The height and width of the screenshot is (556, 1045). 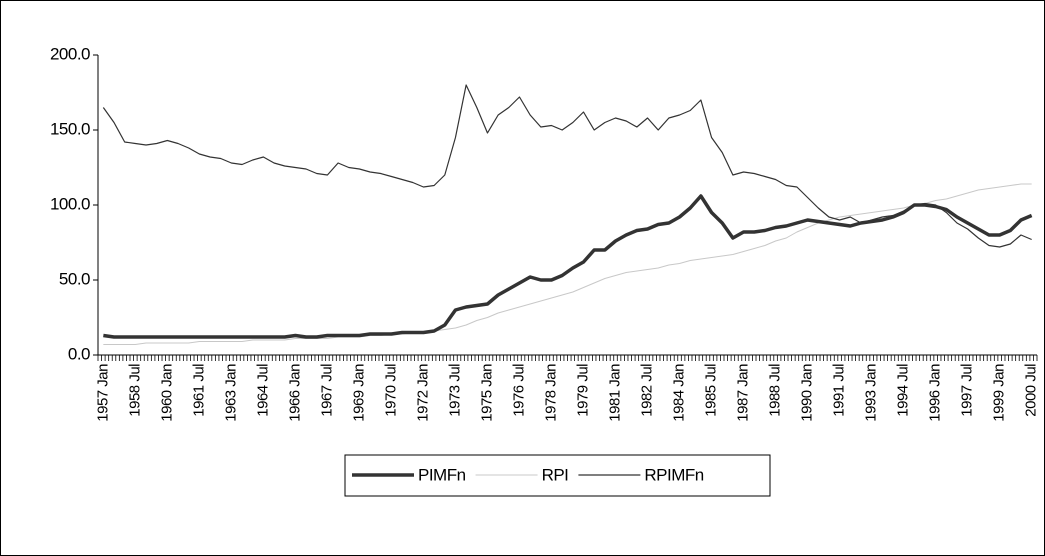 What do you see at coordinates (903, 390) in the screenshot?
I see `x-tick-label: 1994 Jul` at bounding box center [903, 390].